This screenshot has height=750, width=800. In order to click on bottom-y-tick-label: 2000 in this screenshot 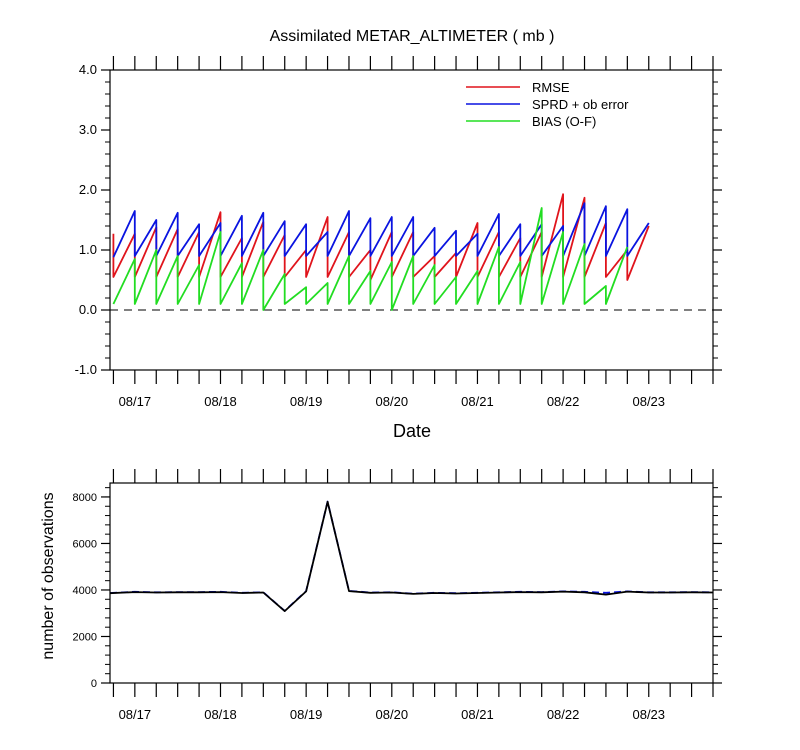, I will do `click(85, 637)`.